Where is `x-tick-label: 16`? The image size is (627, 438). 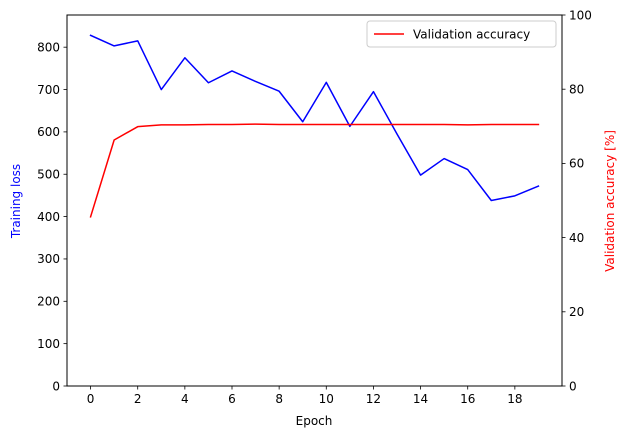 x-tick-label: 16 is located at coordinates (467, 399).